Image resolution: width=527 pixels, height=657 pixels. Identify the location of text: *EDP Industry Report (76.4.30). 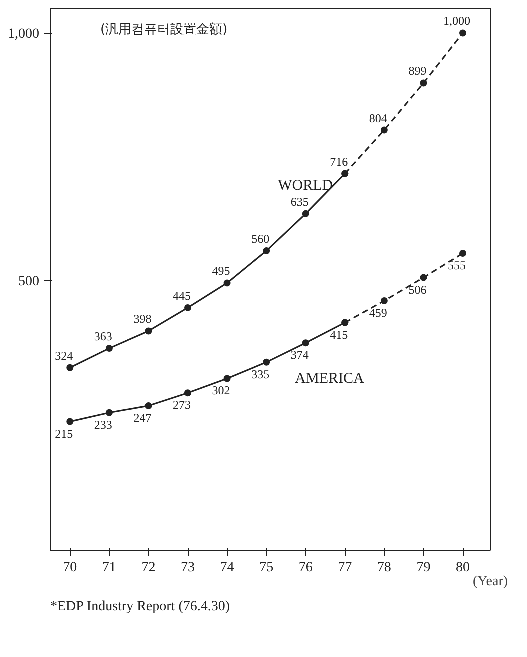
(140, 607).